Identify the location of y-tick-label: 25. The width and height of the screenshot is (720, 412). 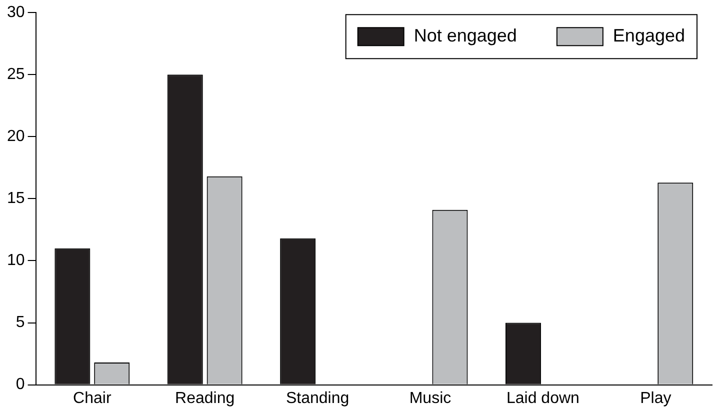
(16, 75).